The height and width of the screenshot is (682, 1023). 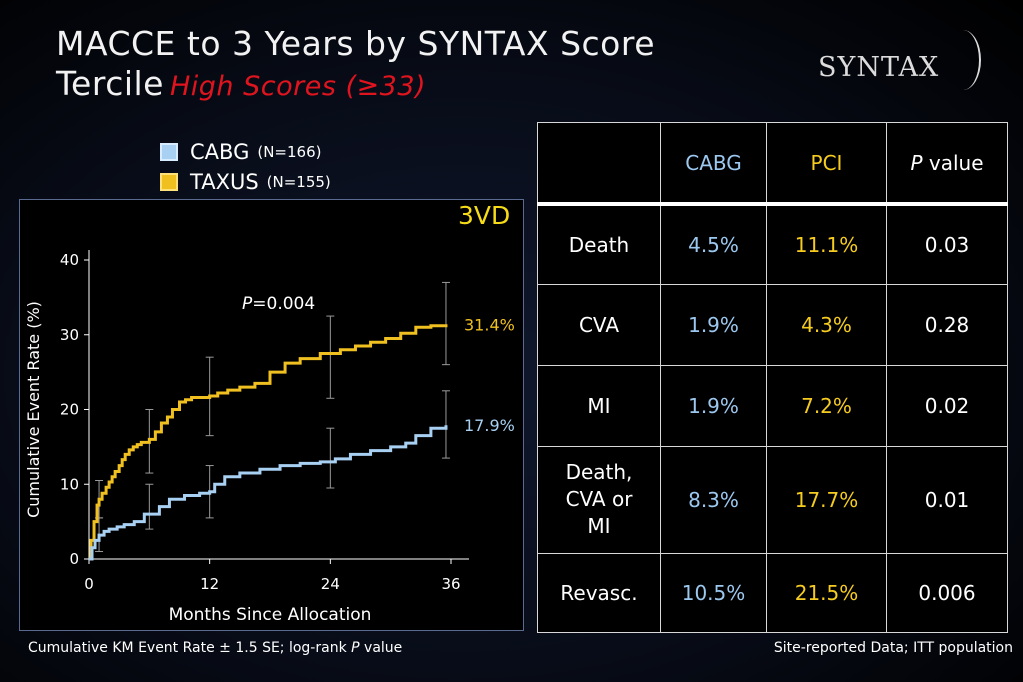 I want to click on table-row: Revasc. 10.5% 21.5% 0.006, so click(x=772, y=592).